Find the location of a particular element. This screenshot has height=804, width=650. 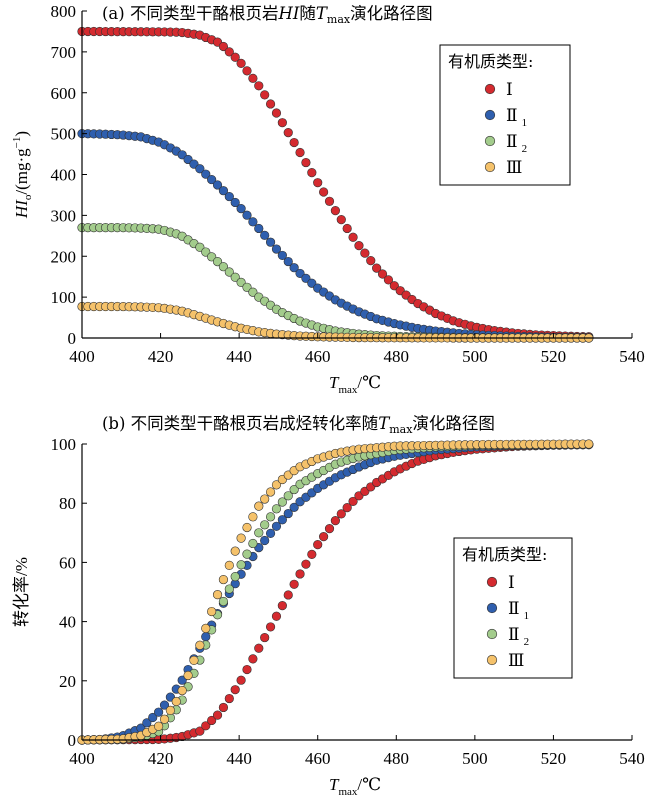

y-tick-label: 80 is located at coordinates (67, 503).